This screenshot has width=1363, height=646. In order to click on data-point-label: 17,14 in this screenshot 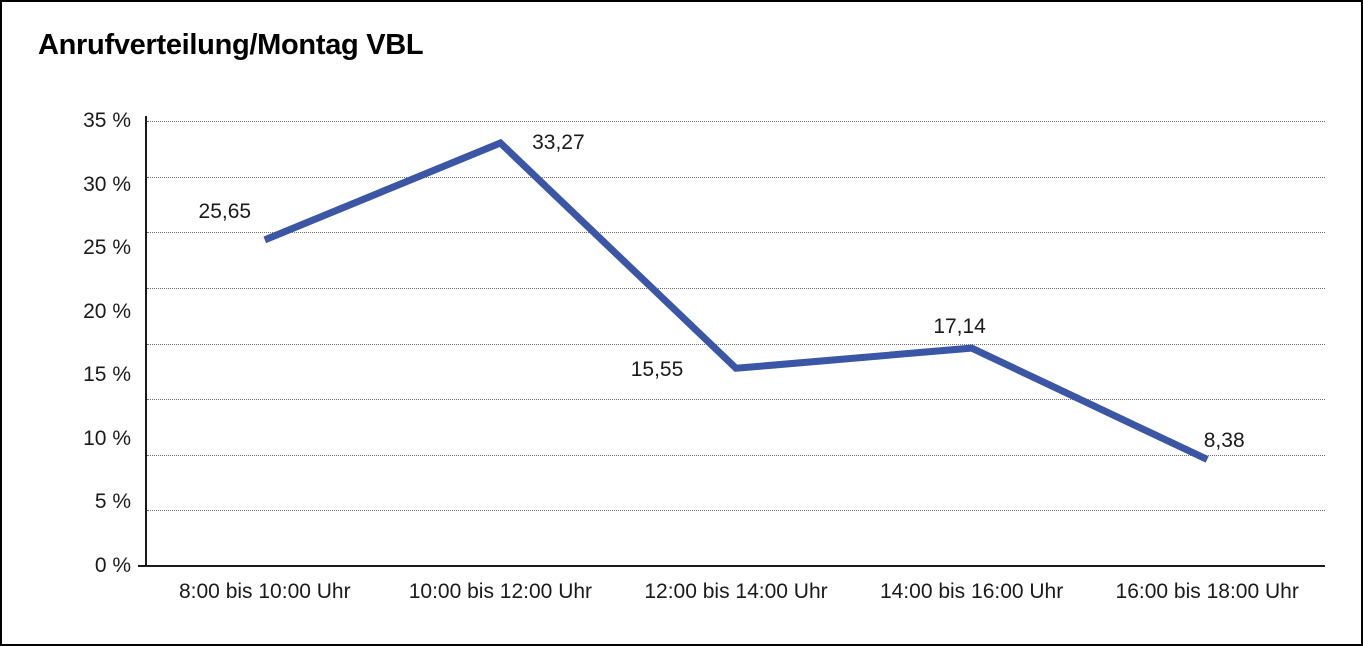, I will do `click(959, 327)`.